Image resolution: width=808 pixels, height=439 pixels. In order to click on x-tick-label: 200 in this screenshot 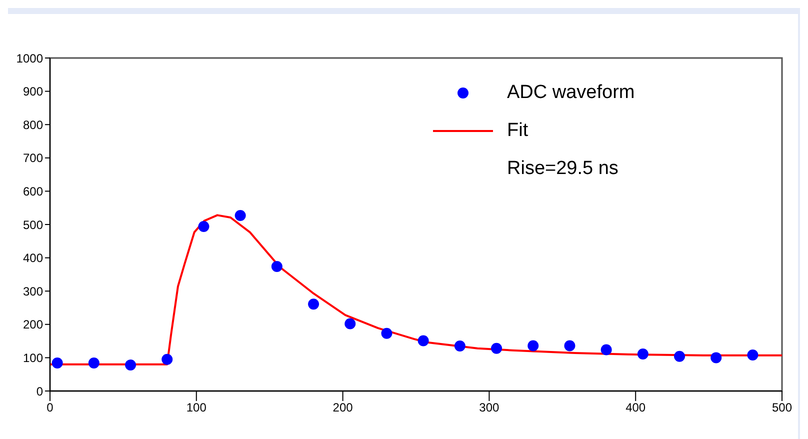, I will do `click(343, 407)`.